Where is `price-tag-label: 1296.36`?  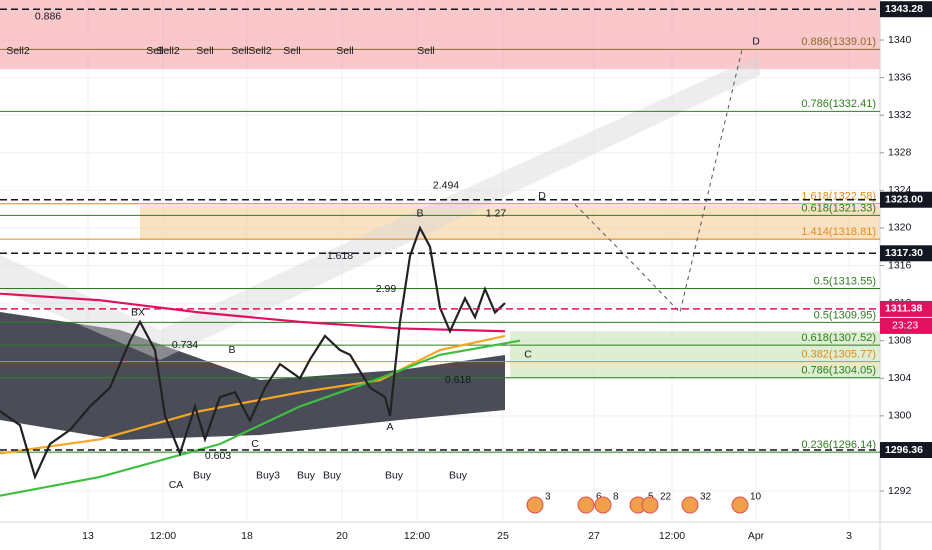 price-tag-label: 1296.36 is located at coordinates (904, 450).